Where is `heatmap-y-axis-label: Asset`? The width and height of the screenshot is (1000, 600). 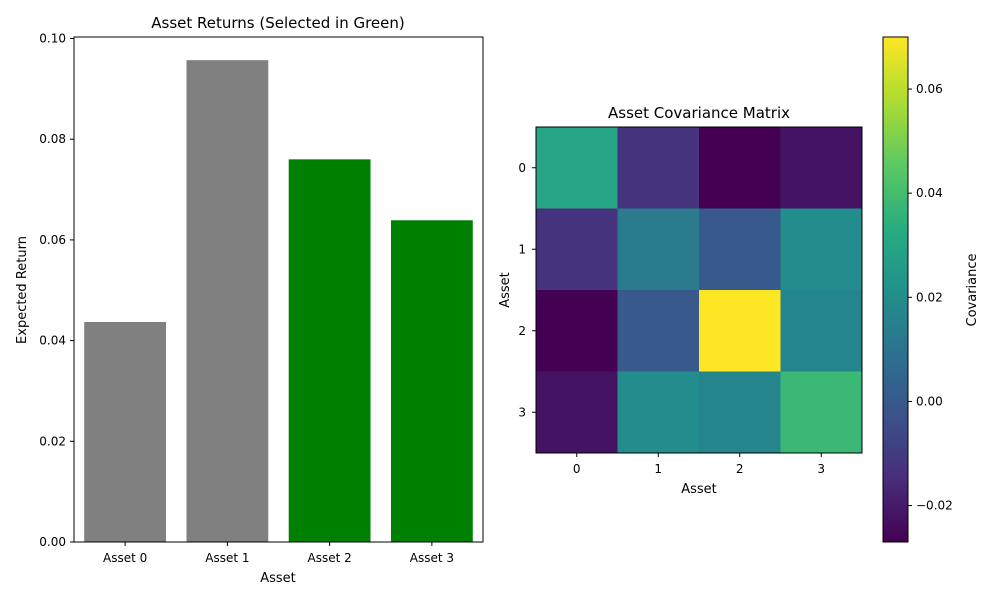 heatmap-y-axis-label: Asset is located at coordinates (505, 290).